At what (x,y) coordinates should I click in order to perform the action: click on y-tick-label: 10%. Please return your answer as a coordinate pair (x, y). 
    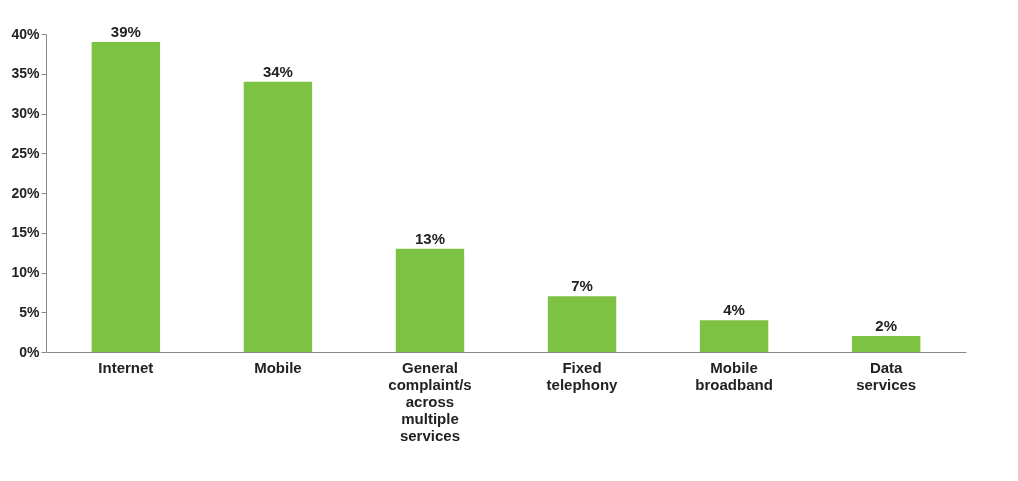
    Looking at the image, I should click on (26, 272).